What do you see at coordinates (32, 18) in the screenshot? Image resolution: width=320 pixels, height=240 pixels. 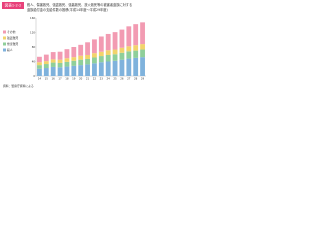 I see `y-tick-label: 160` at bounding box center [32, 18].